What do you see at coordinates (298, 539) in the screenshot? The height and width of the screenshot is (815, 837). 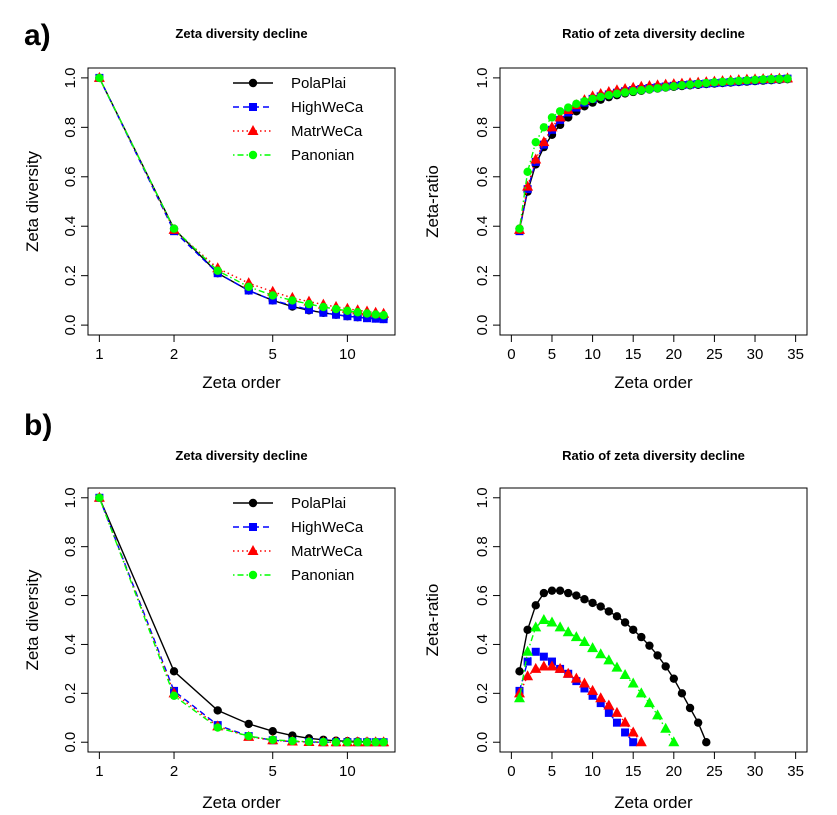 I see `legend: PolaPlai HighWeCa MatrWeCa Panonian` at bounding box center [298, 539].